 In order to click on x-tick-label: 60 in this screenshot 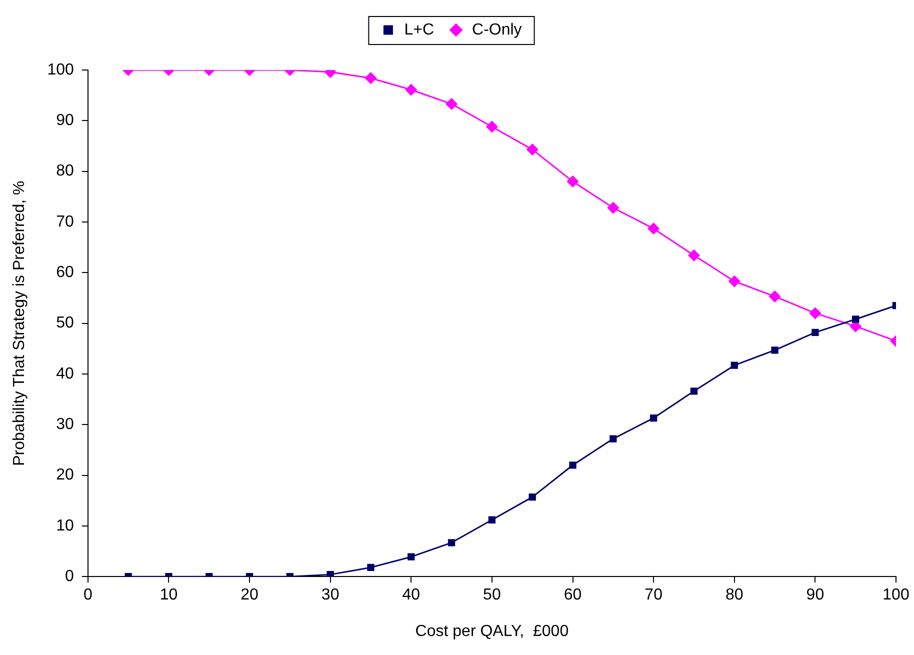, I will do `click(573, 595)`.